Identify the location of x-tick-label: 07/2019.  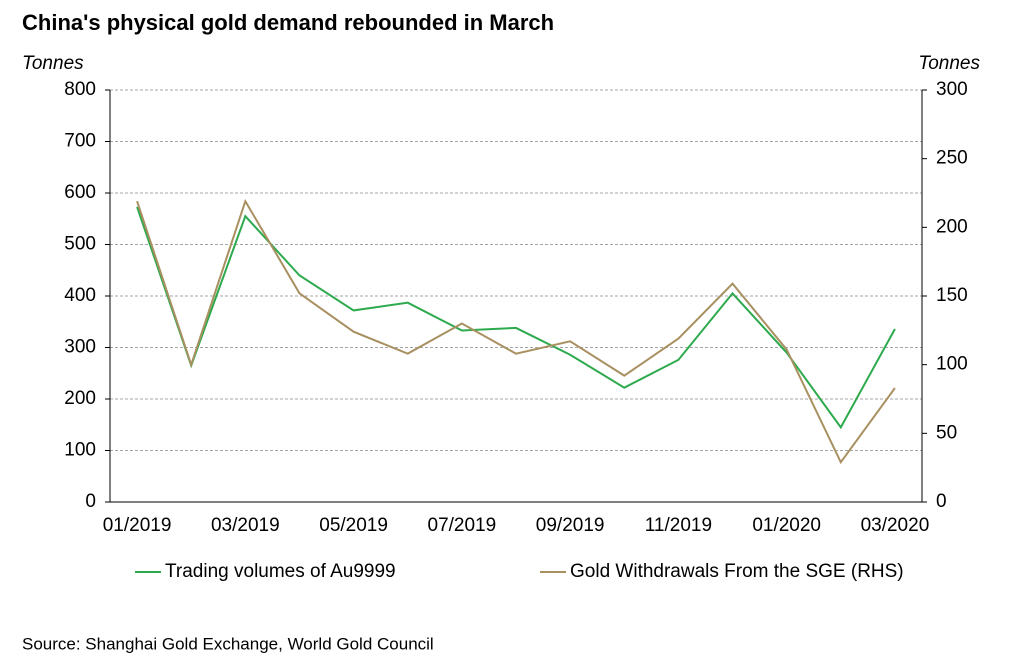
(462, 525).